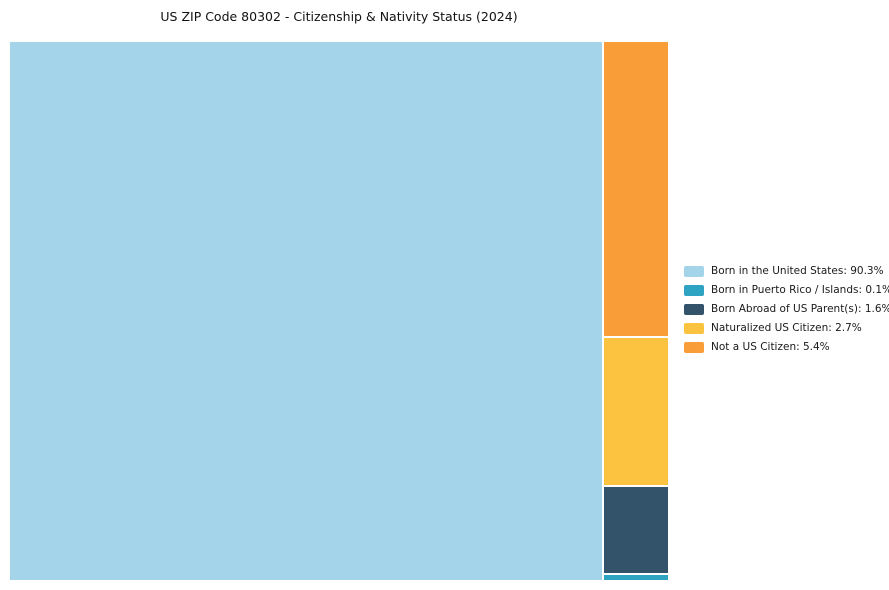  I want to click on legend-item-born-abroad-of-us-parent-s: Born Abroad of US Parent(s): 1.6%, so click(786, 309).